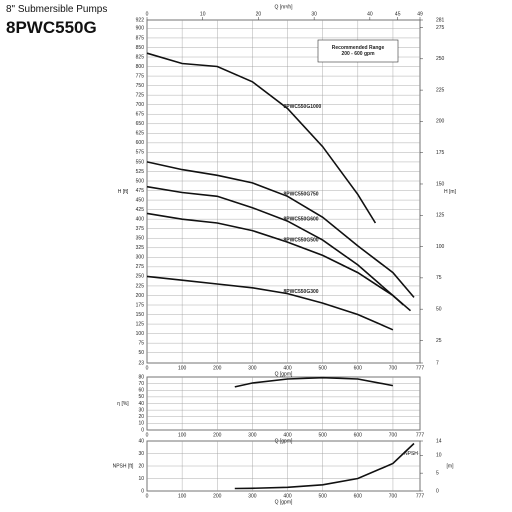 This screenshot has height=512, width=512. I want to click on y-tick-label: 500, so click(140, 181).